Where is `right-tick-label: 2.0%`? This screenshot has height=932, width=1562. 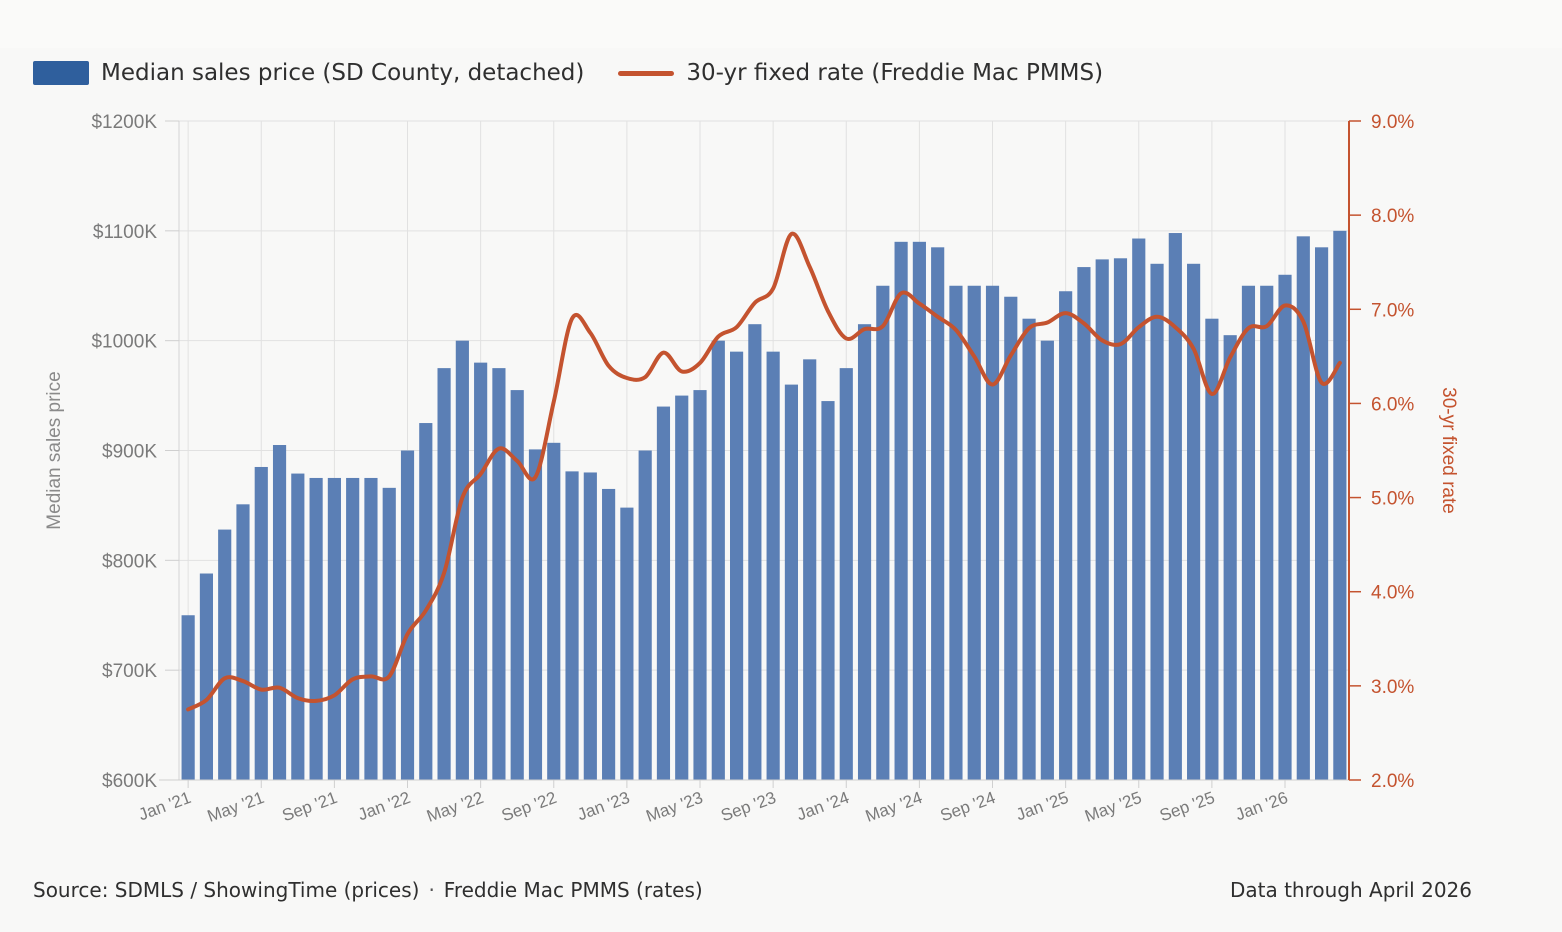 right-tick-label: 2.0% is located at coordinates (1392, 781).